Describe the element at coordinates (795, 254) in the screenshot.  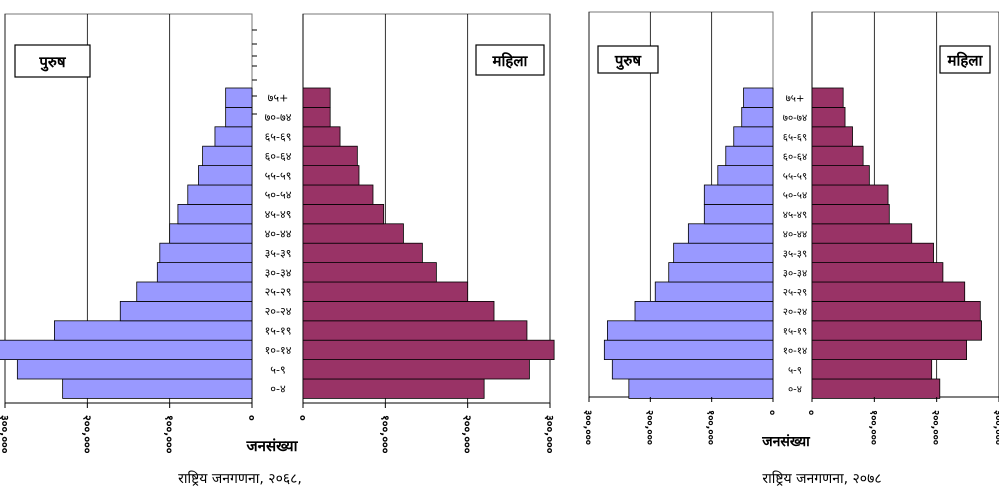
I see `age-group-label: ३५-३९` at that location.